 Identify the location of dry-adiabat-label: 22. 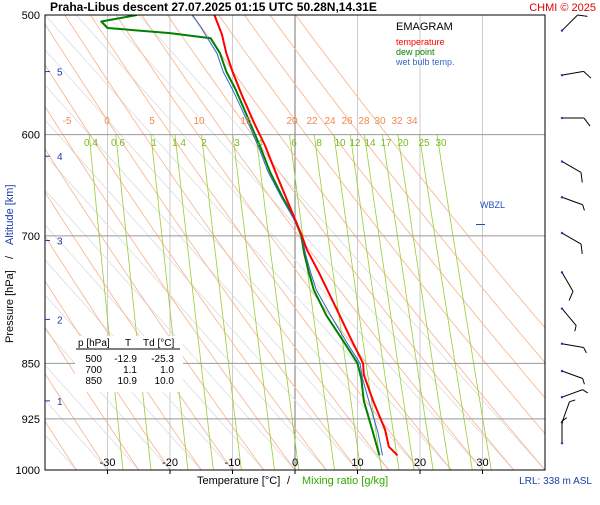
(312, 121).